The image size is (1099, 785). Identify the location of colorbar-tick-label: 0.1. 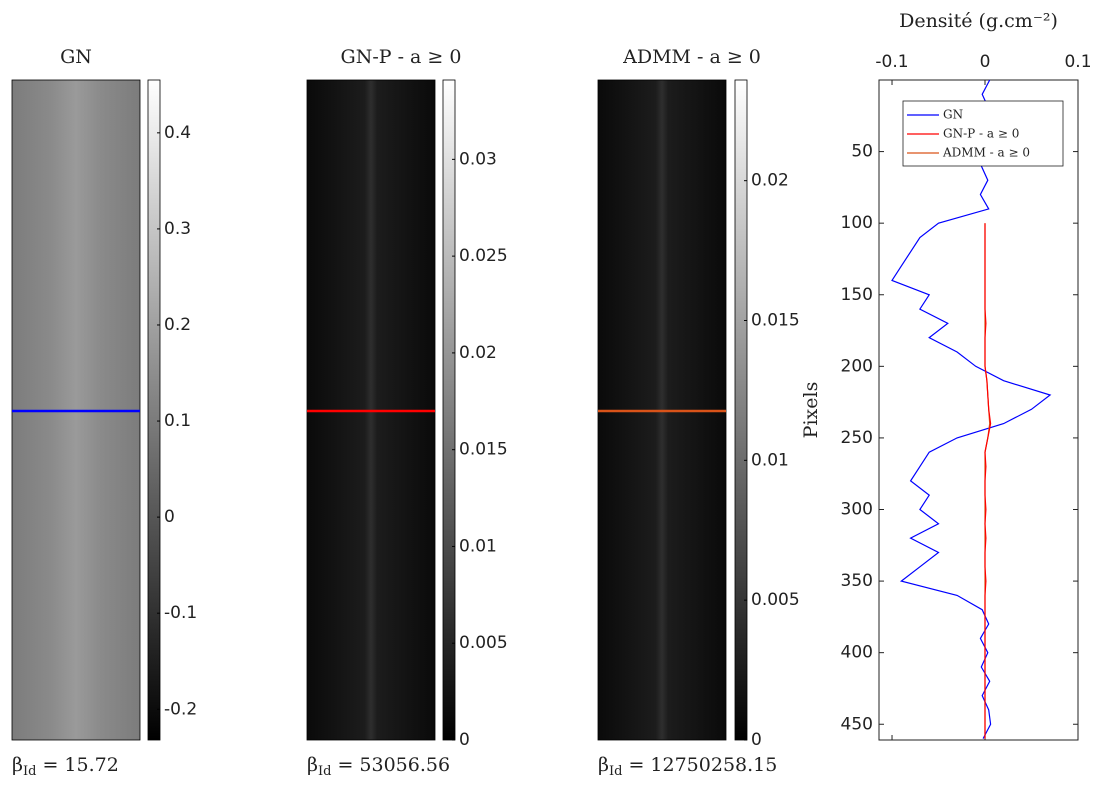
(177, 421).